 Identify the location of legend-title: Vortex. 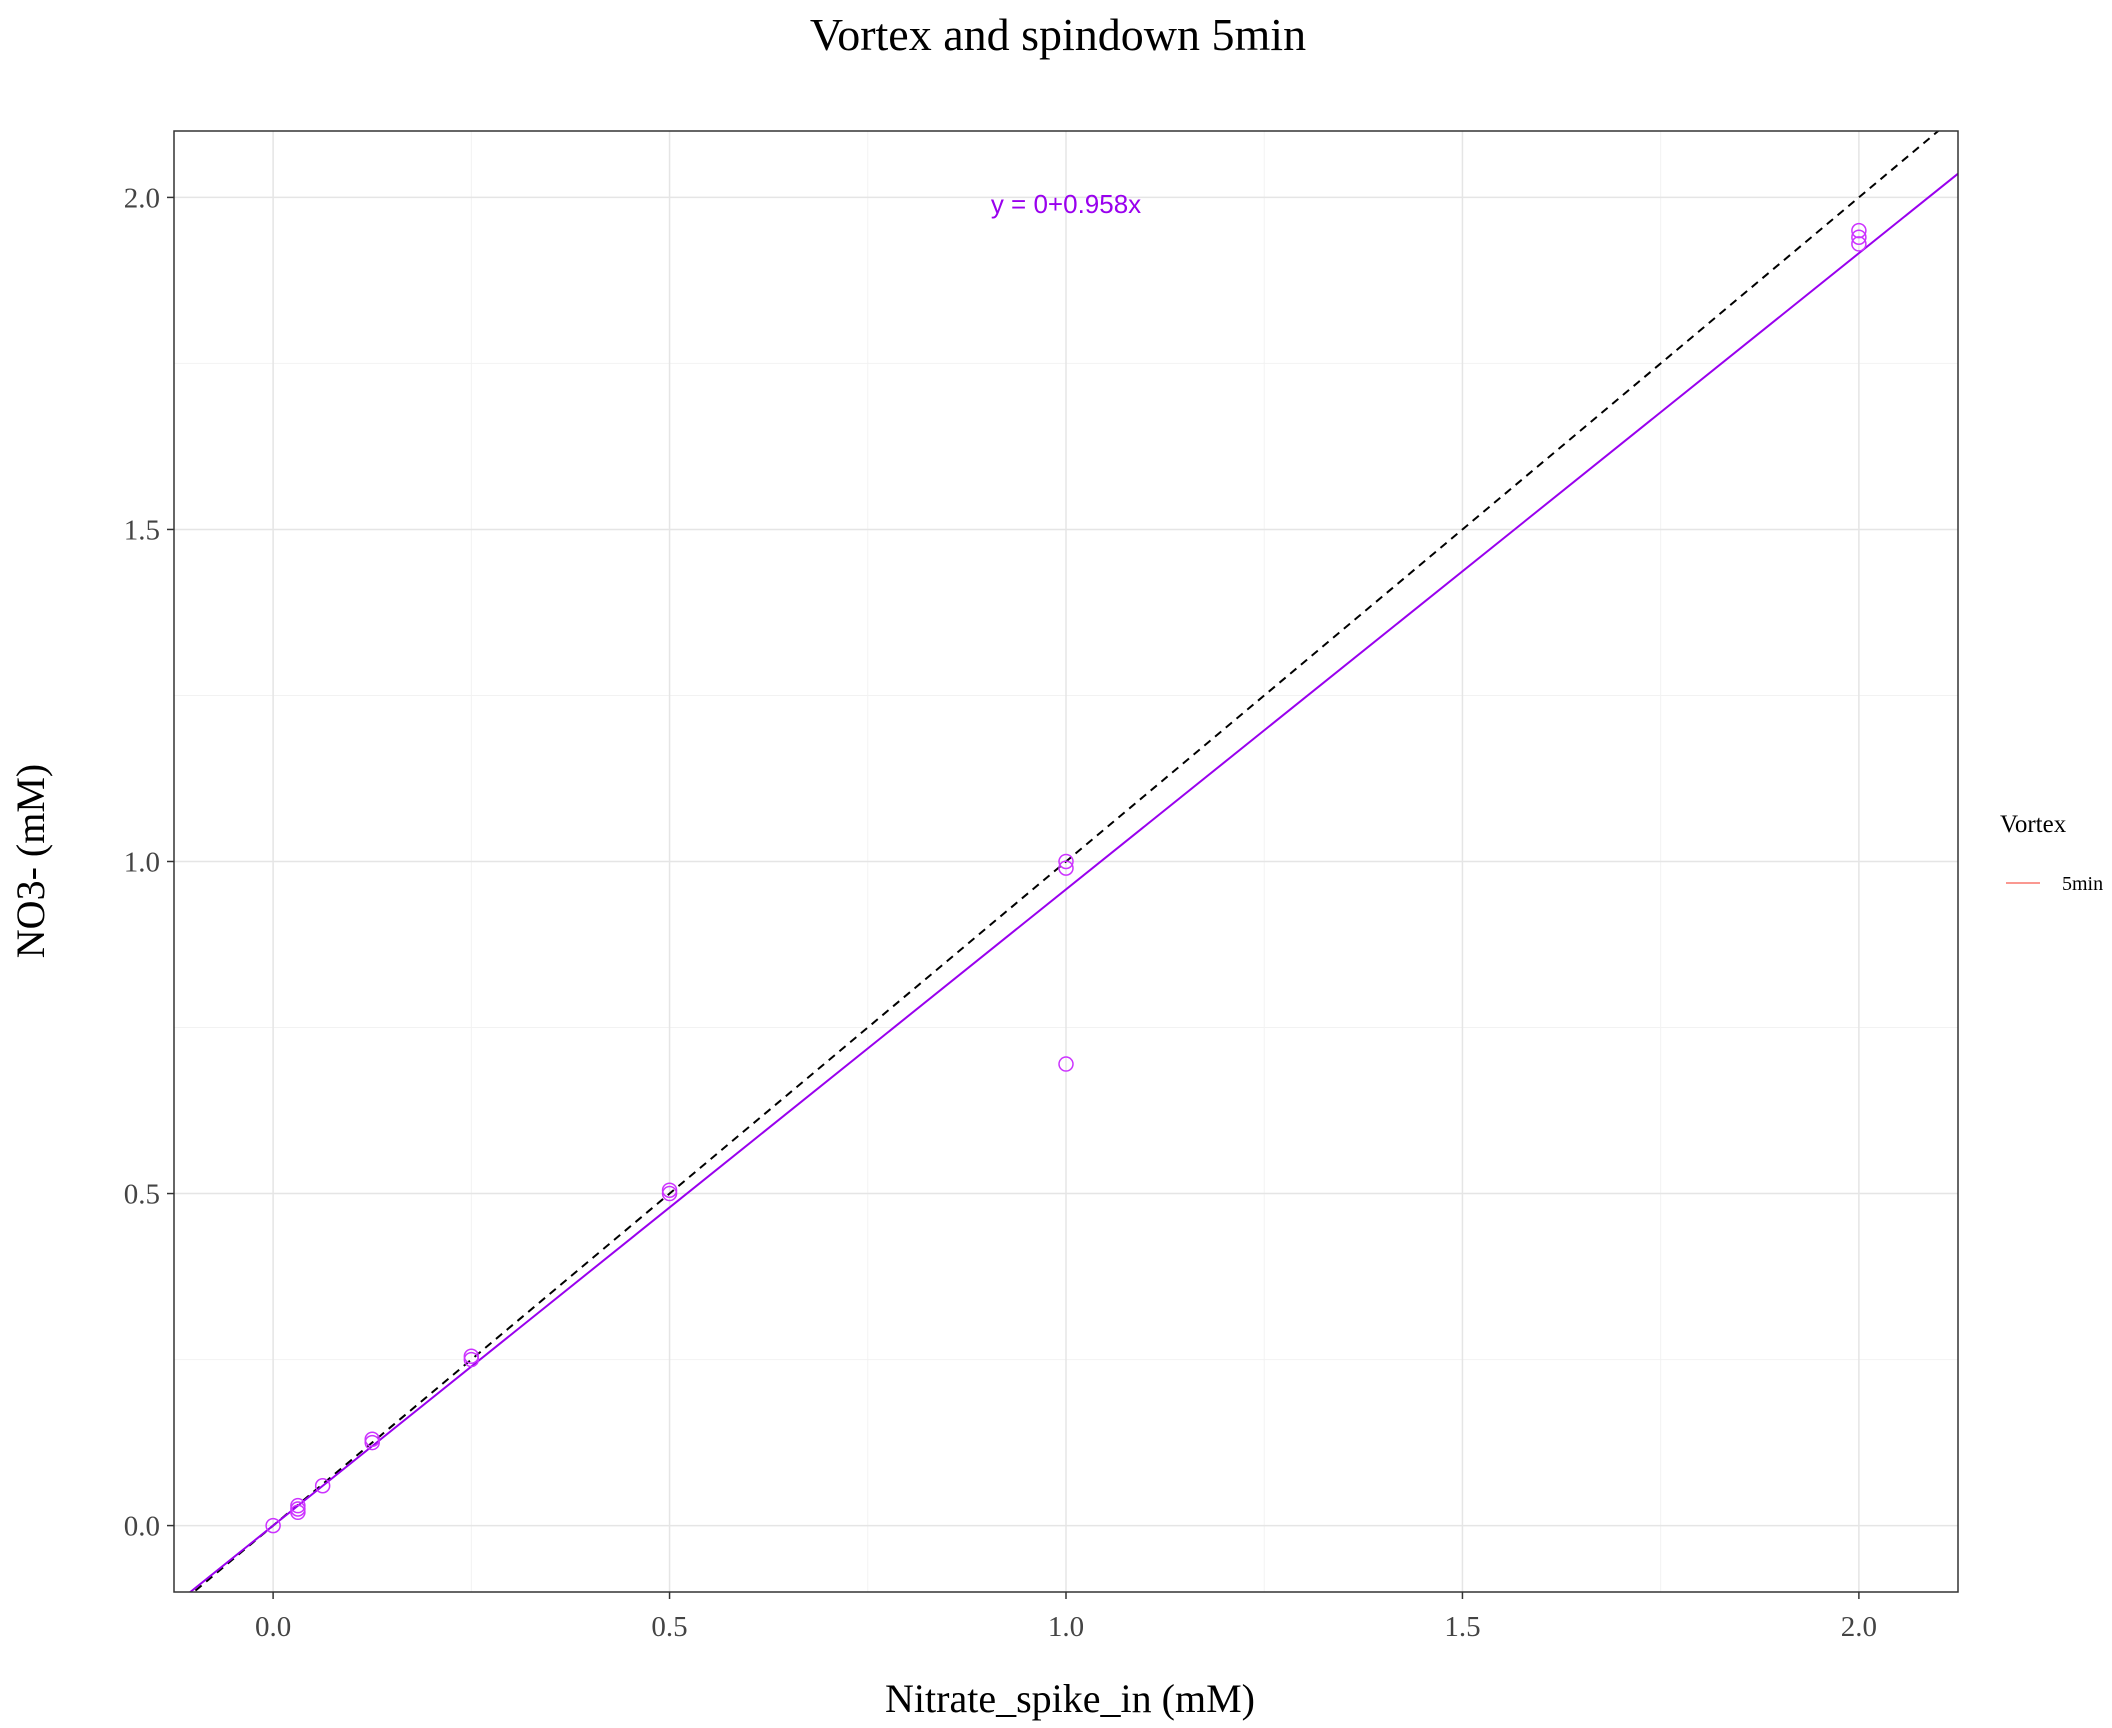
(2033, 824).